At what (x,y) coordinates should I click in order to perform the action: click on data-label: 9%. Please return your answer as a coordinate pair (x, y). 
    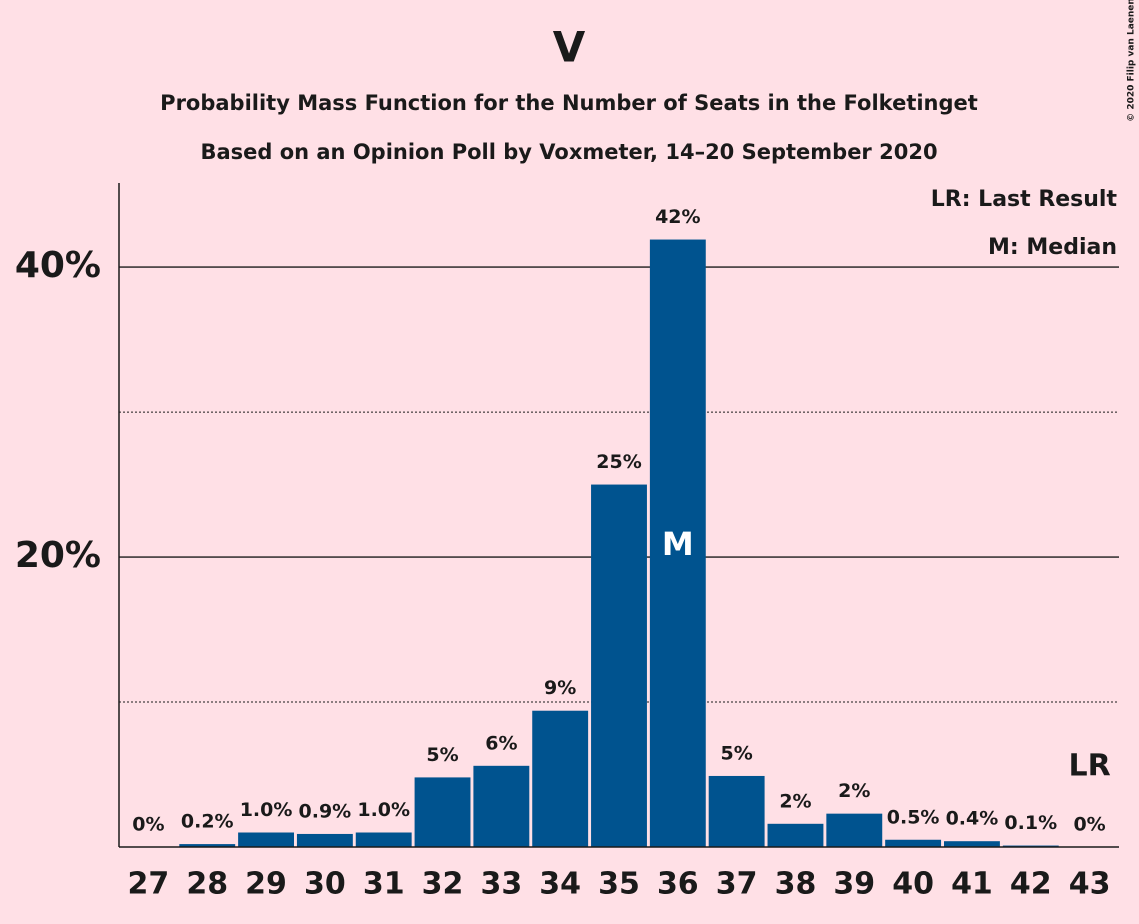
    Looking at the image, I should click on (560, 688).